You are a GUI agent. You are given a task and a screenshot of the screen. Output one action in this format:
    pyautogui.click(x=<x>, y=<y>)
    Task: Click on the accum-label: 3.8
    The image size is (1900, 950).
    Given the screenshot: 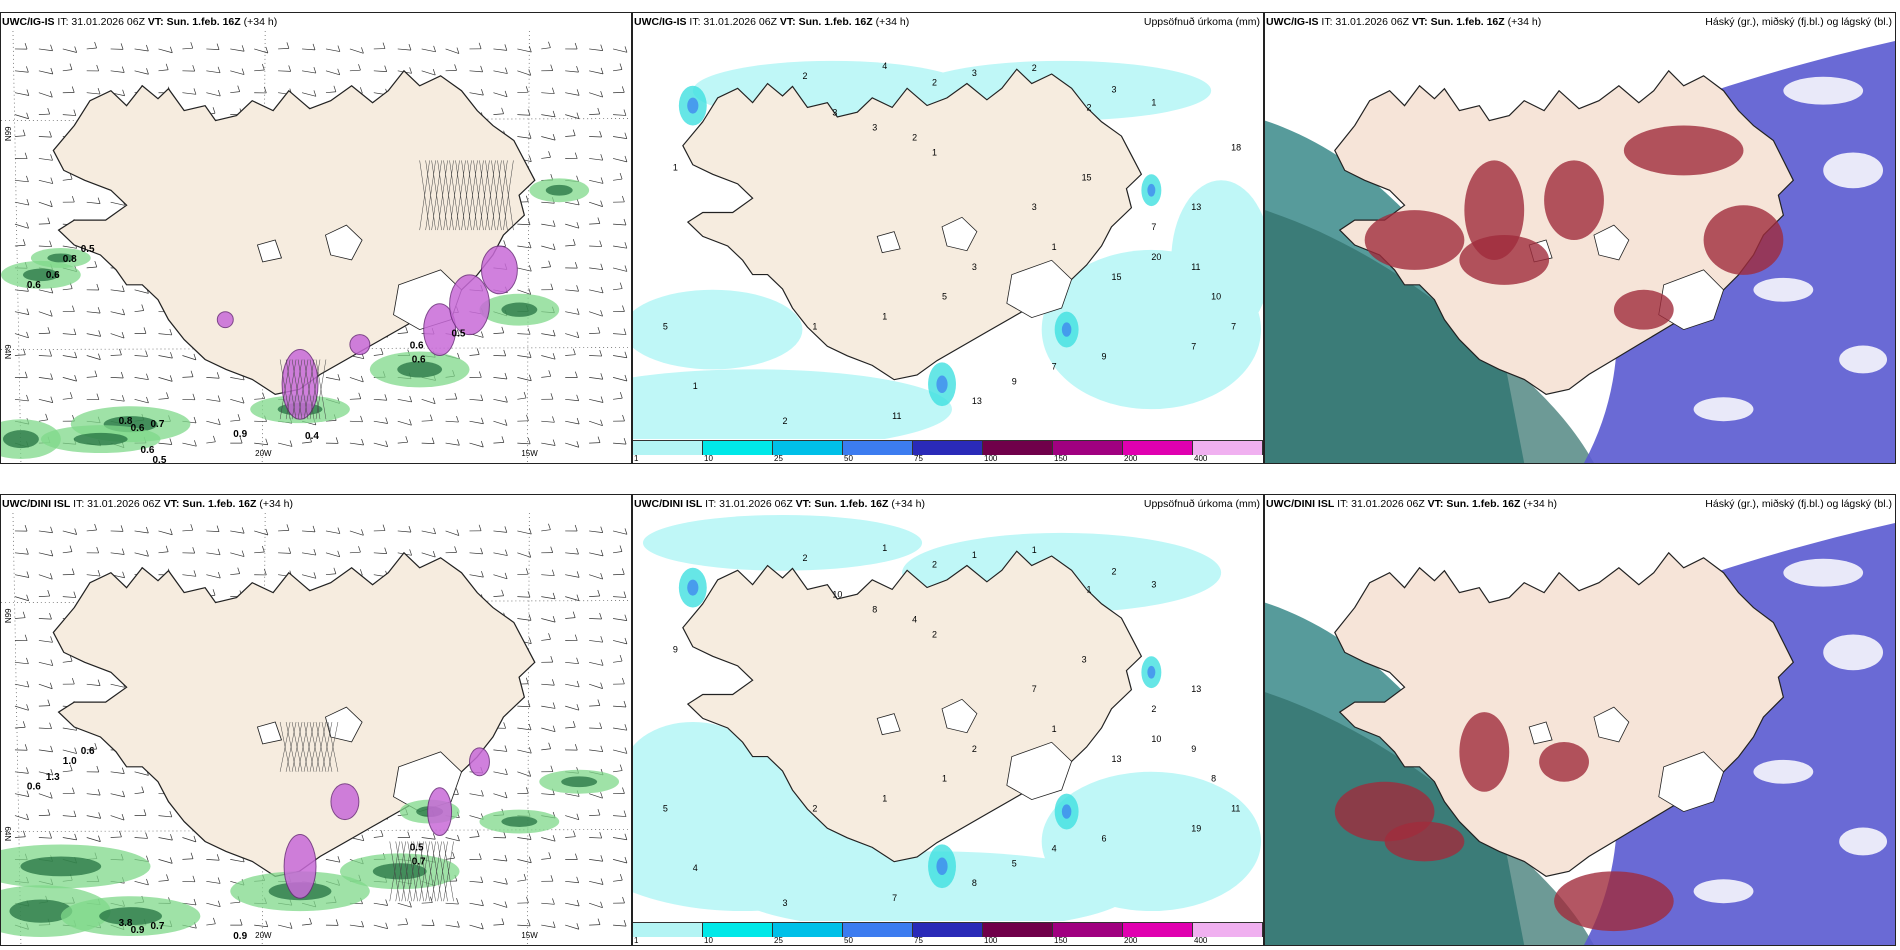 What is the action you would take?
    pyautogui.click(x=126, y=923)
    